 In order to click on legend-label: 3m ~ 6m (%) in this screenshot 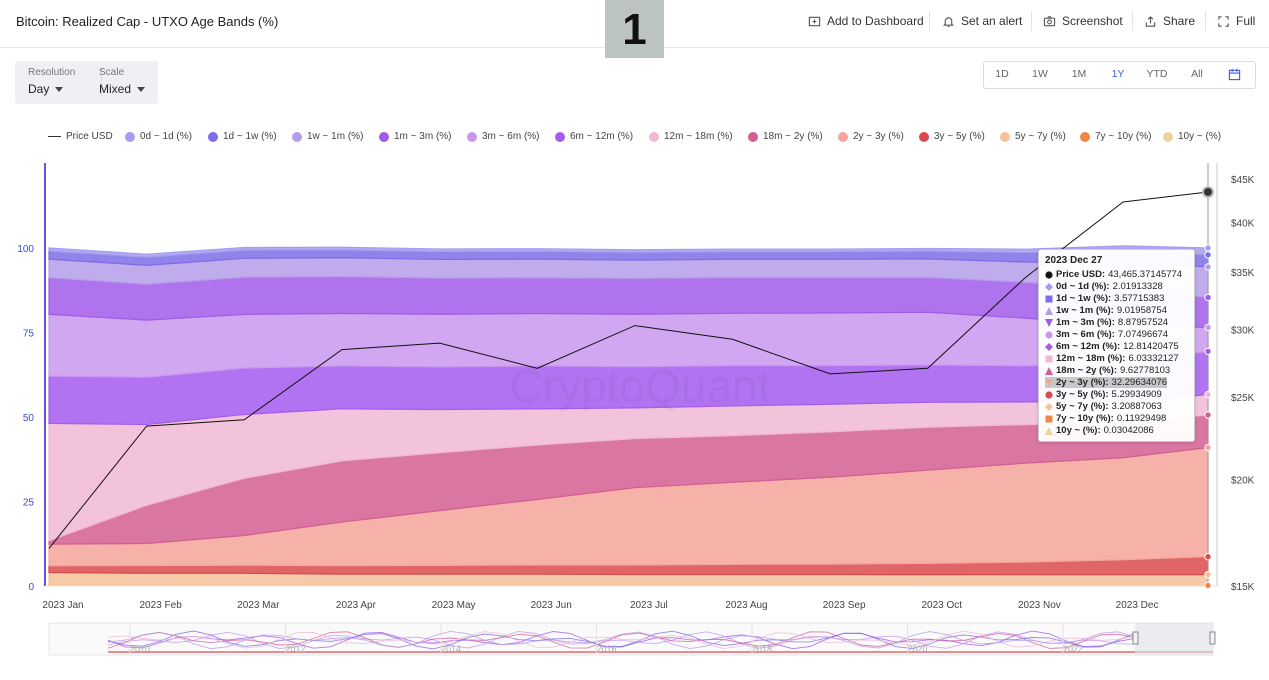, I will do `click(511, 136)`.